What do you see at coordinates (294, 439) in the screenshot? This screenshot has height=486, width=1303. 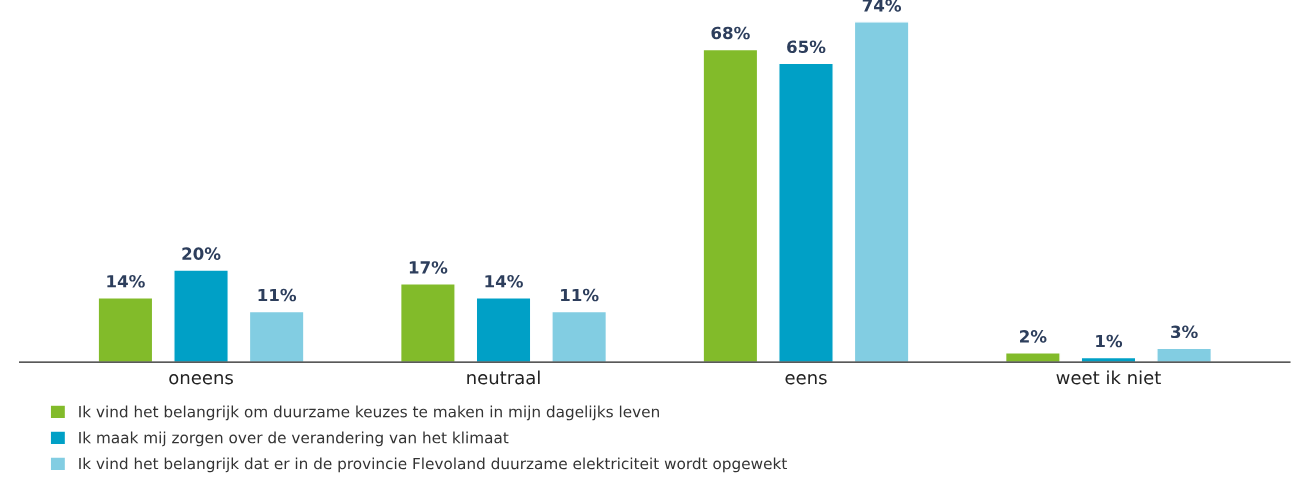 I see `legend-label: Ik maak mij zorgen over de verandering van het klimaat` at bounding box center [294, 439].